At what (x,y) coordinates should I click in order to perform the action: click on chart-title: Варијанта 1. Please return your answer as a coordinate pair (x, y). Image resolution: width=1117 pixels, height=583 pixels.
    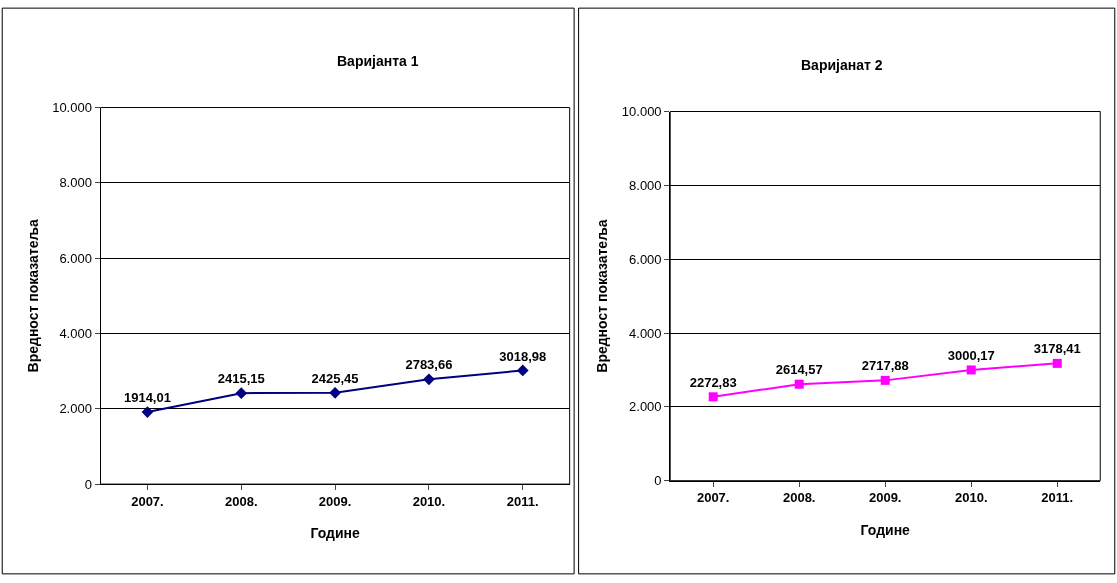
    Looking at the image, I should click on (378, 61).